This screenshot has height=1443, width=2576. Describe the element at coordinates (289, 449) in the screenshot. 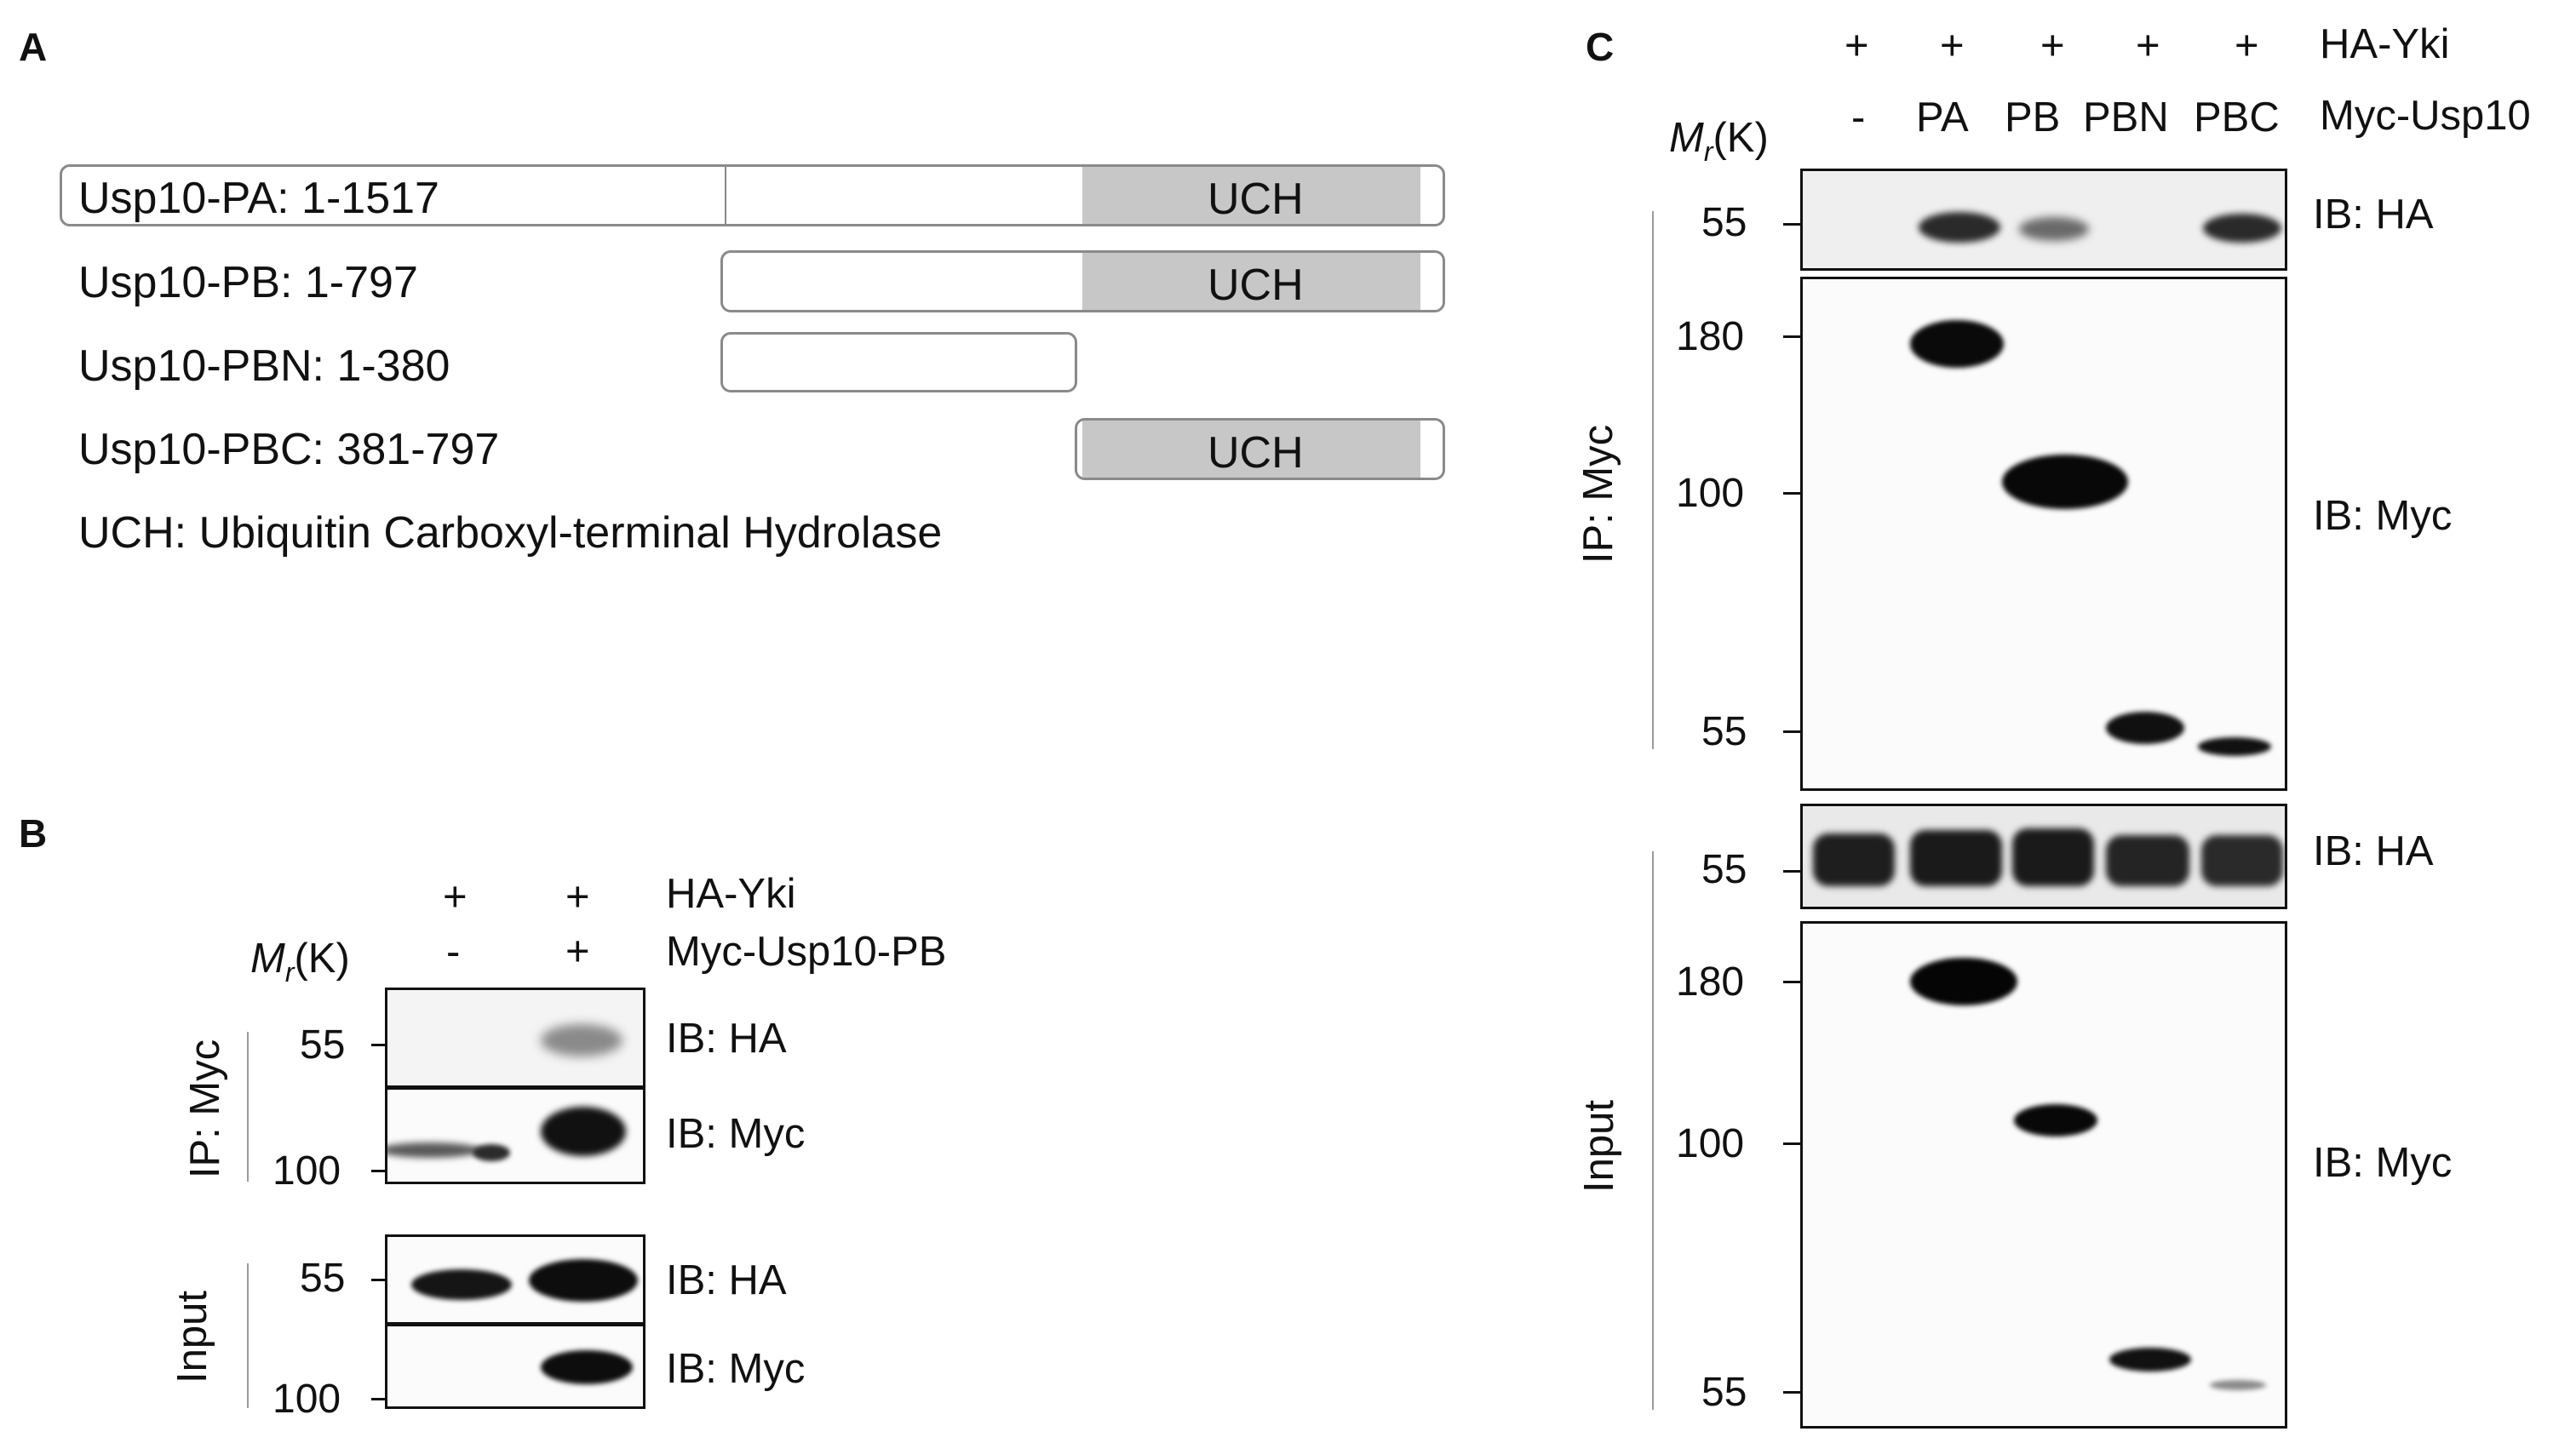

I see `construct-label-pbc: Usp10-PBC: 381-797` at that location.